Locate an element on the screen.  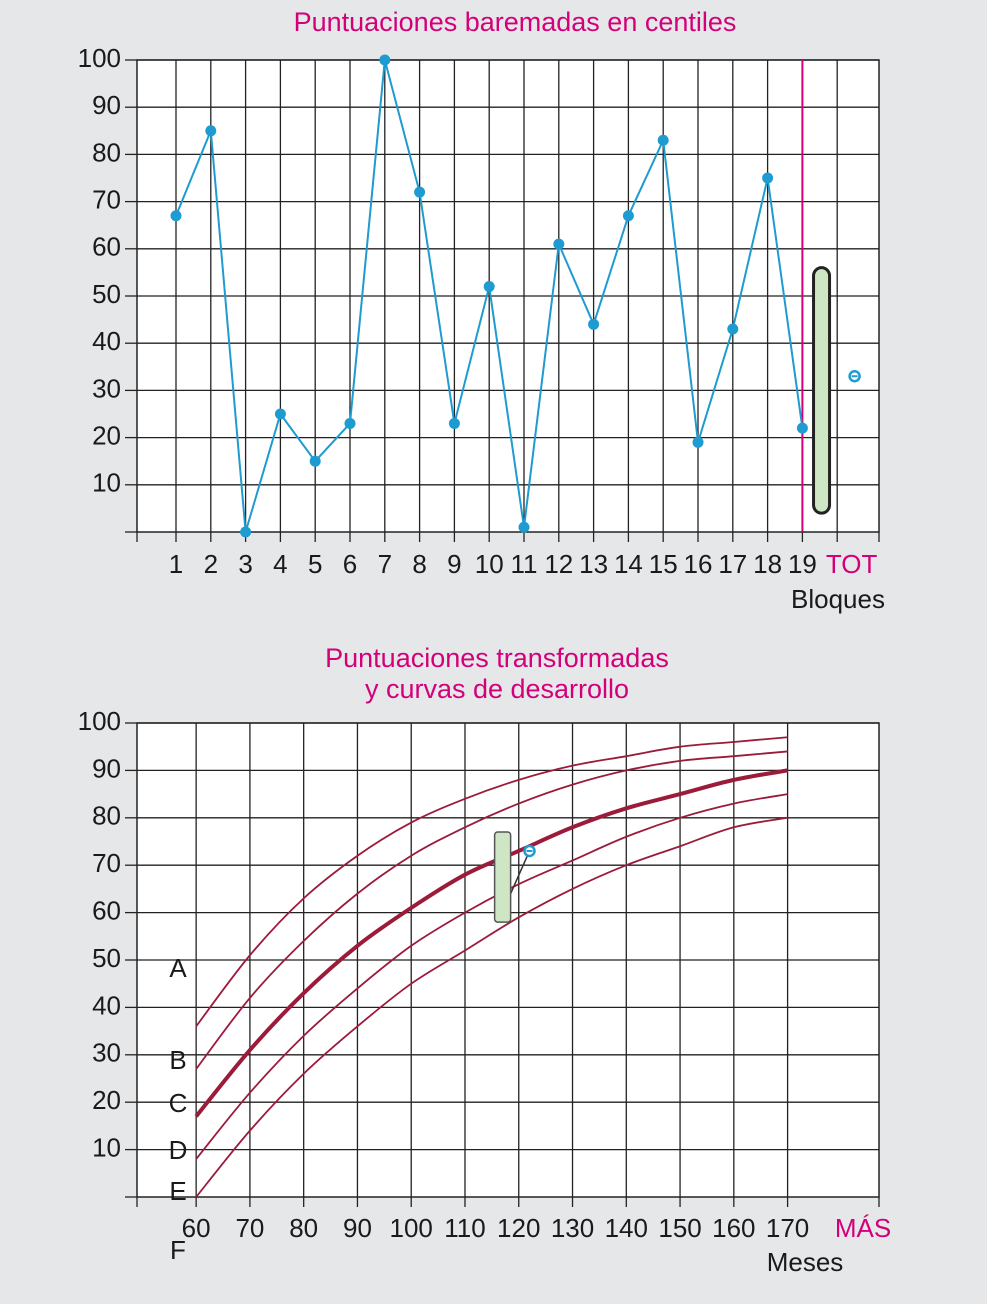
x-tick-label: 7 is located at coordinates (385, 564).